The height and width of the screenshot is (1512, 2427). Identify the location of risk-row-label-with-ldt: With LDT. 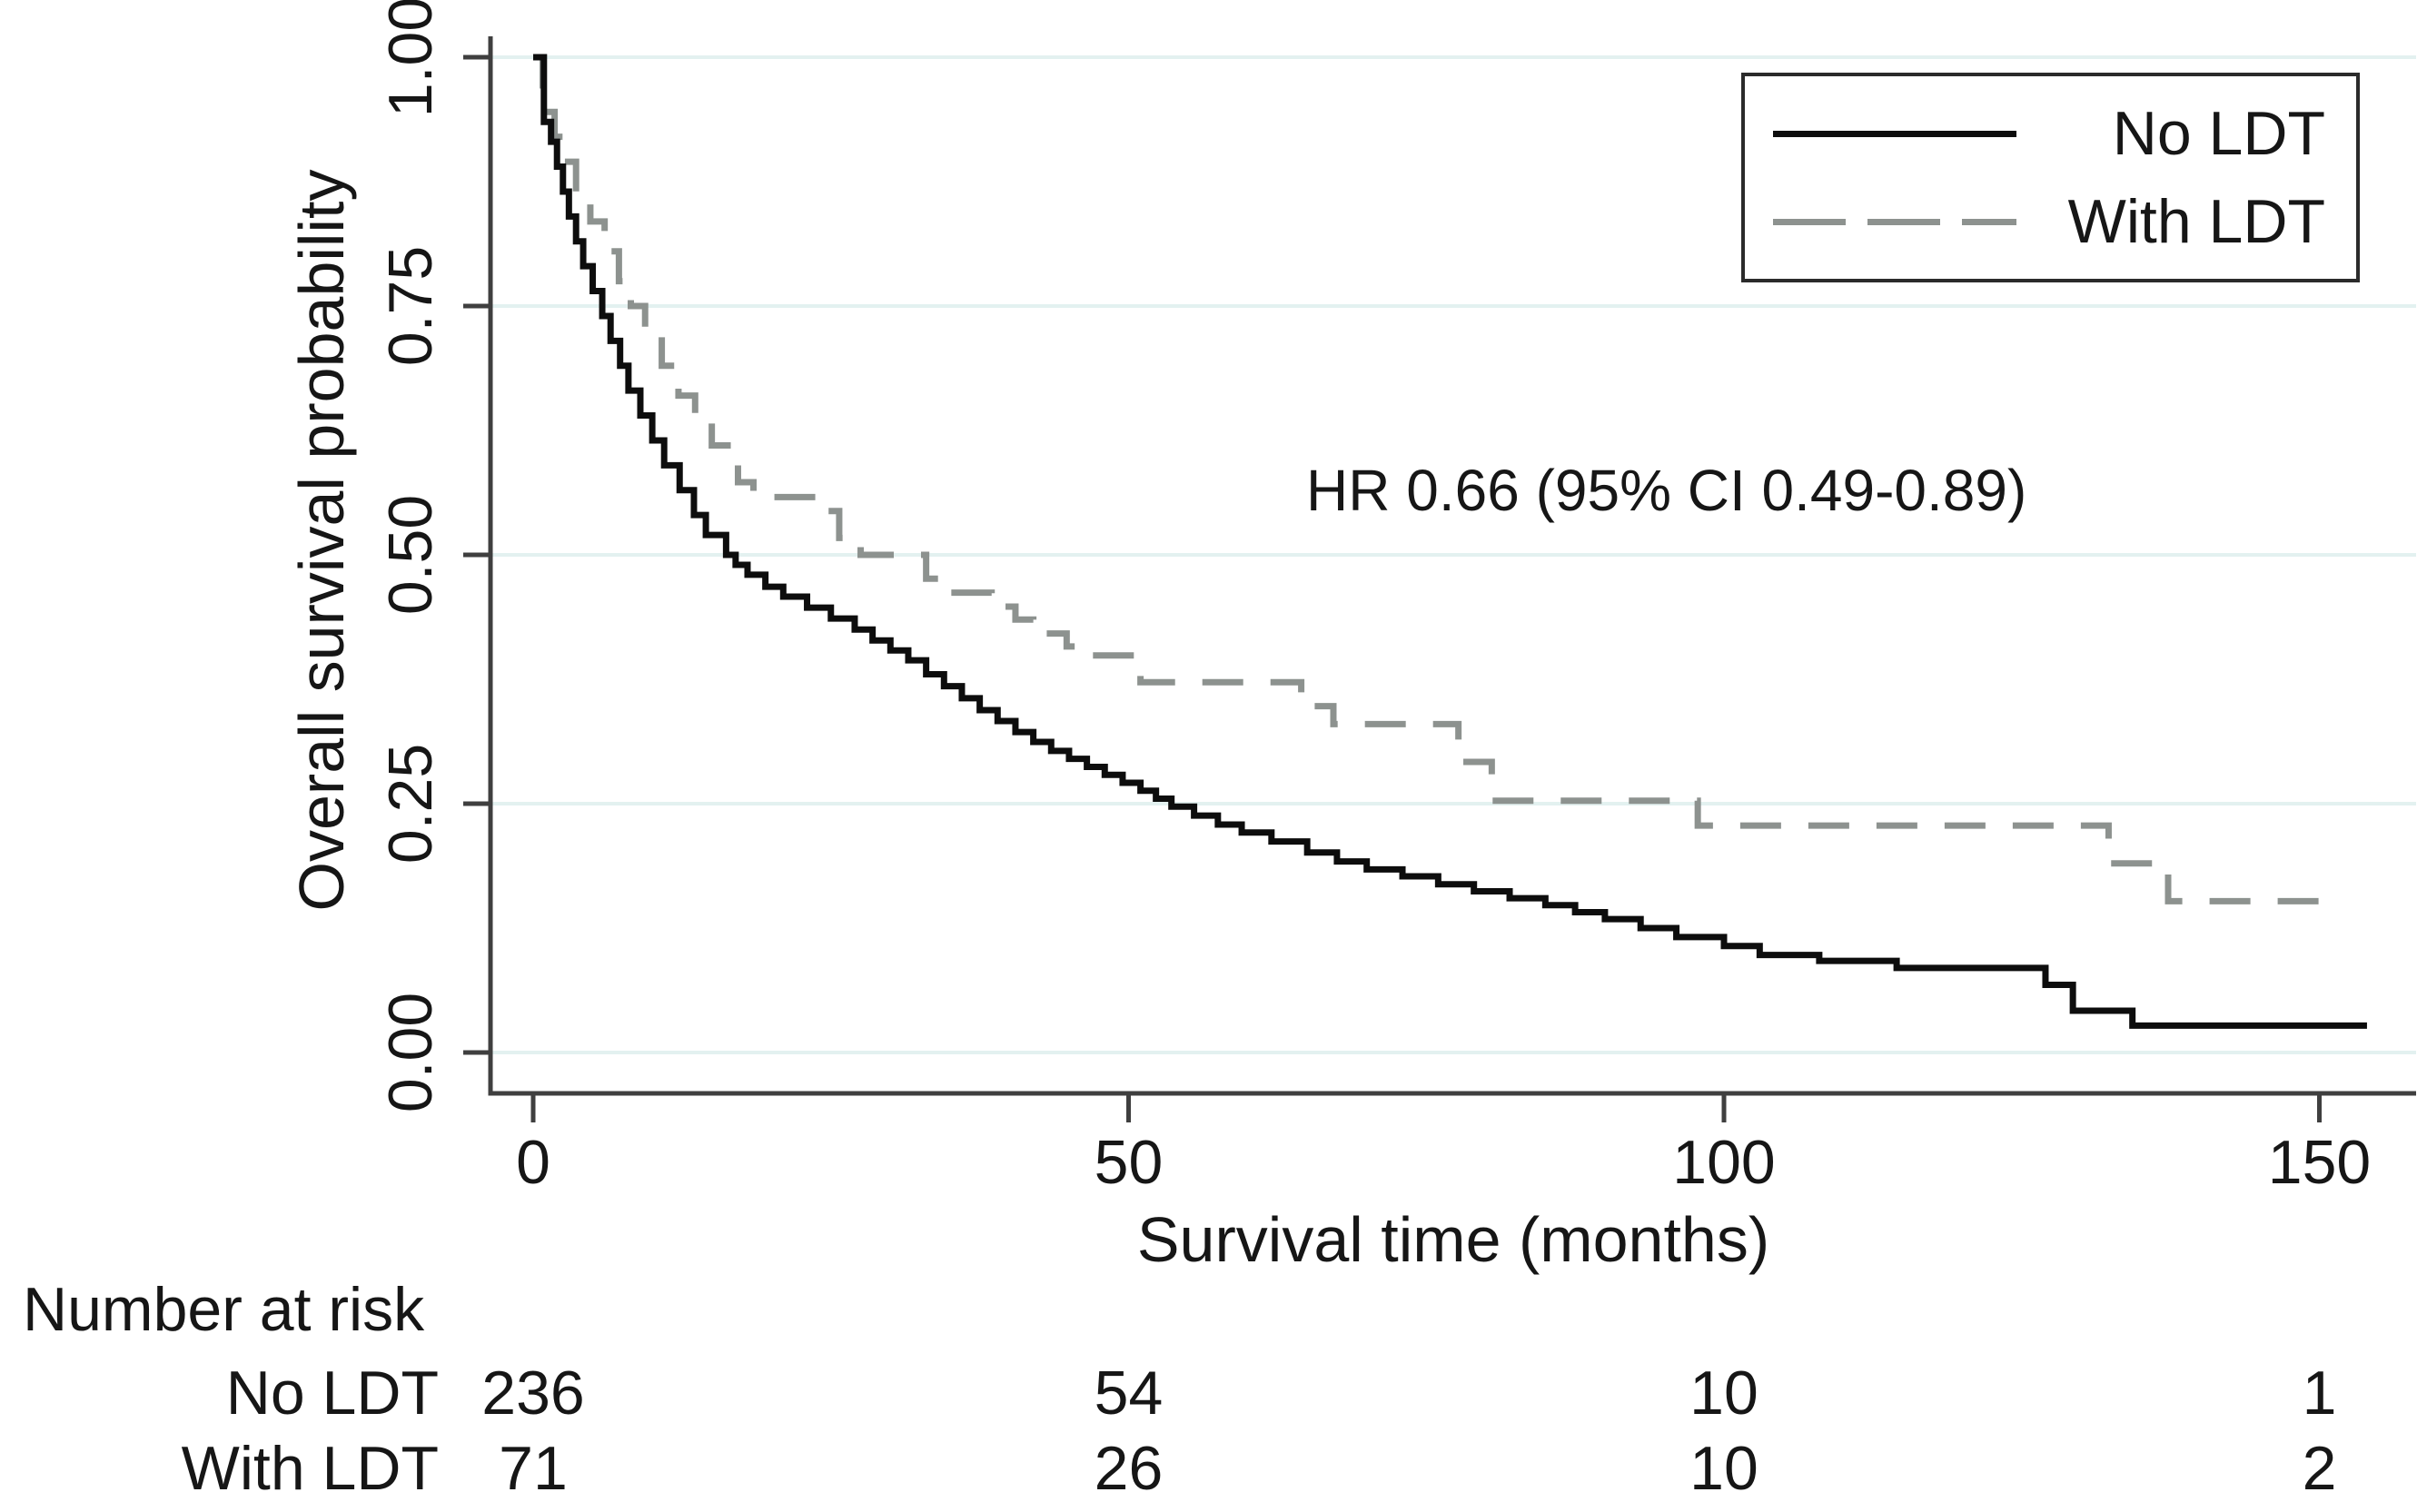
(310, 1469).